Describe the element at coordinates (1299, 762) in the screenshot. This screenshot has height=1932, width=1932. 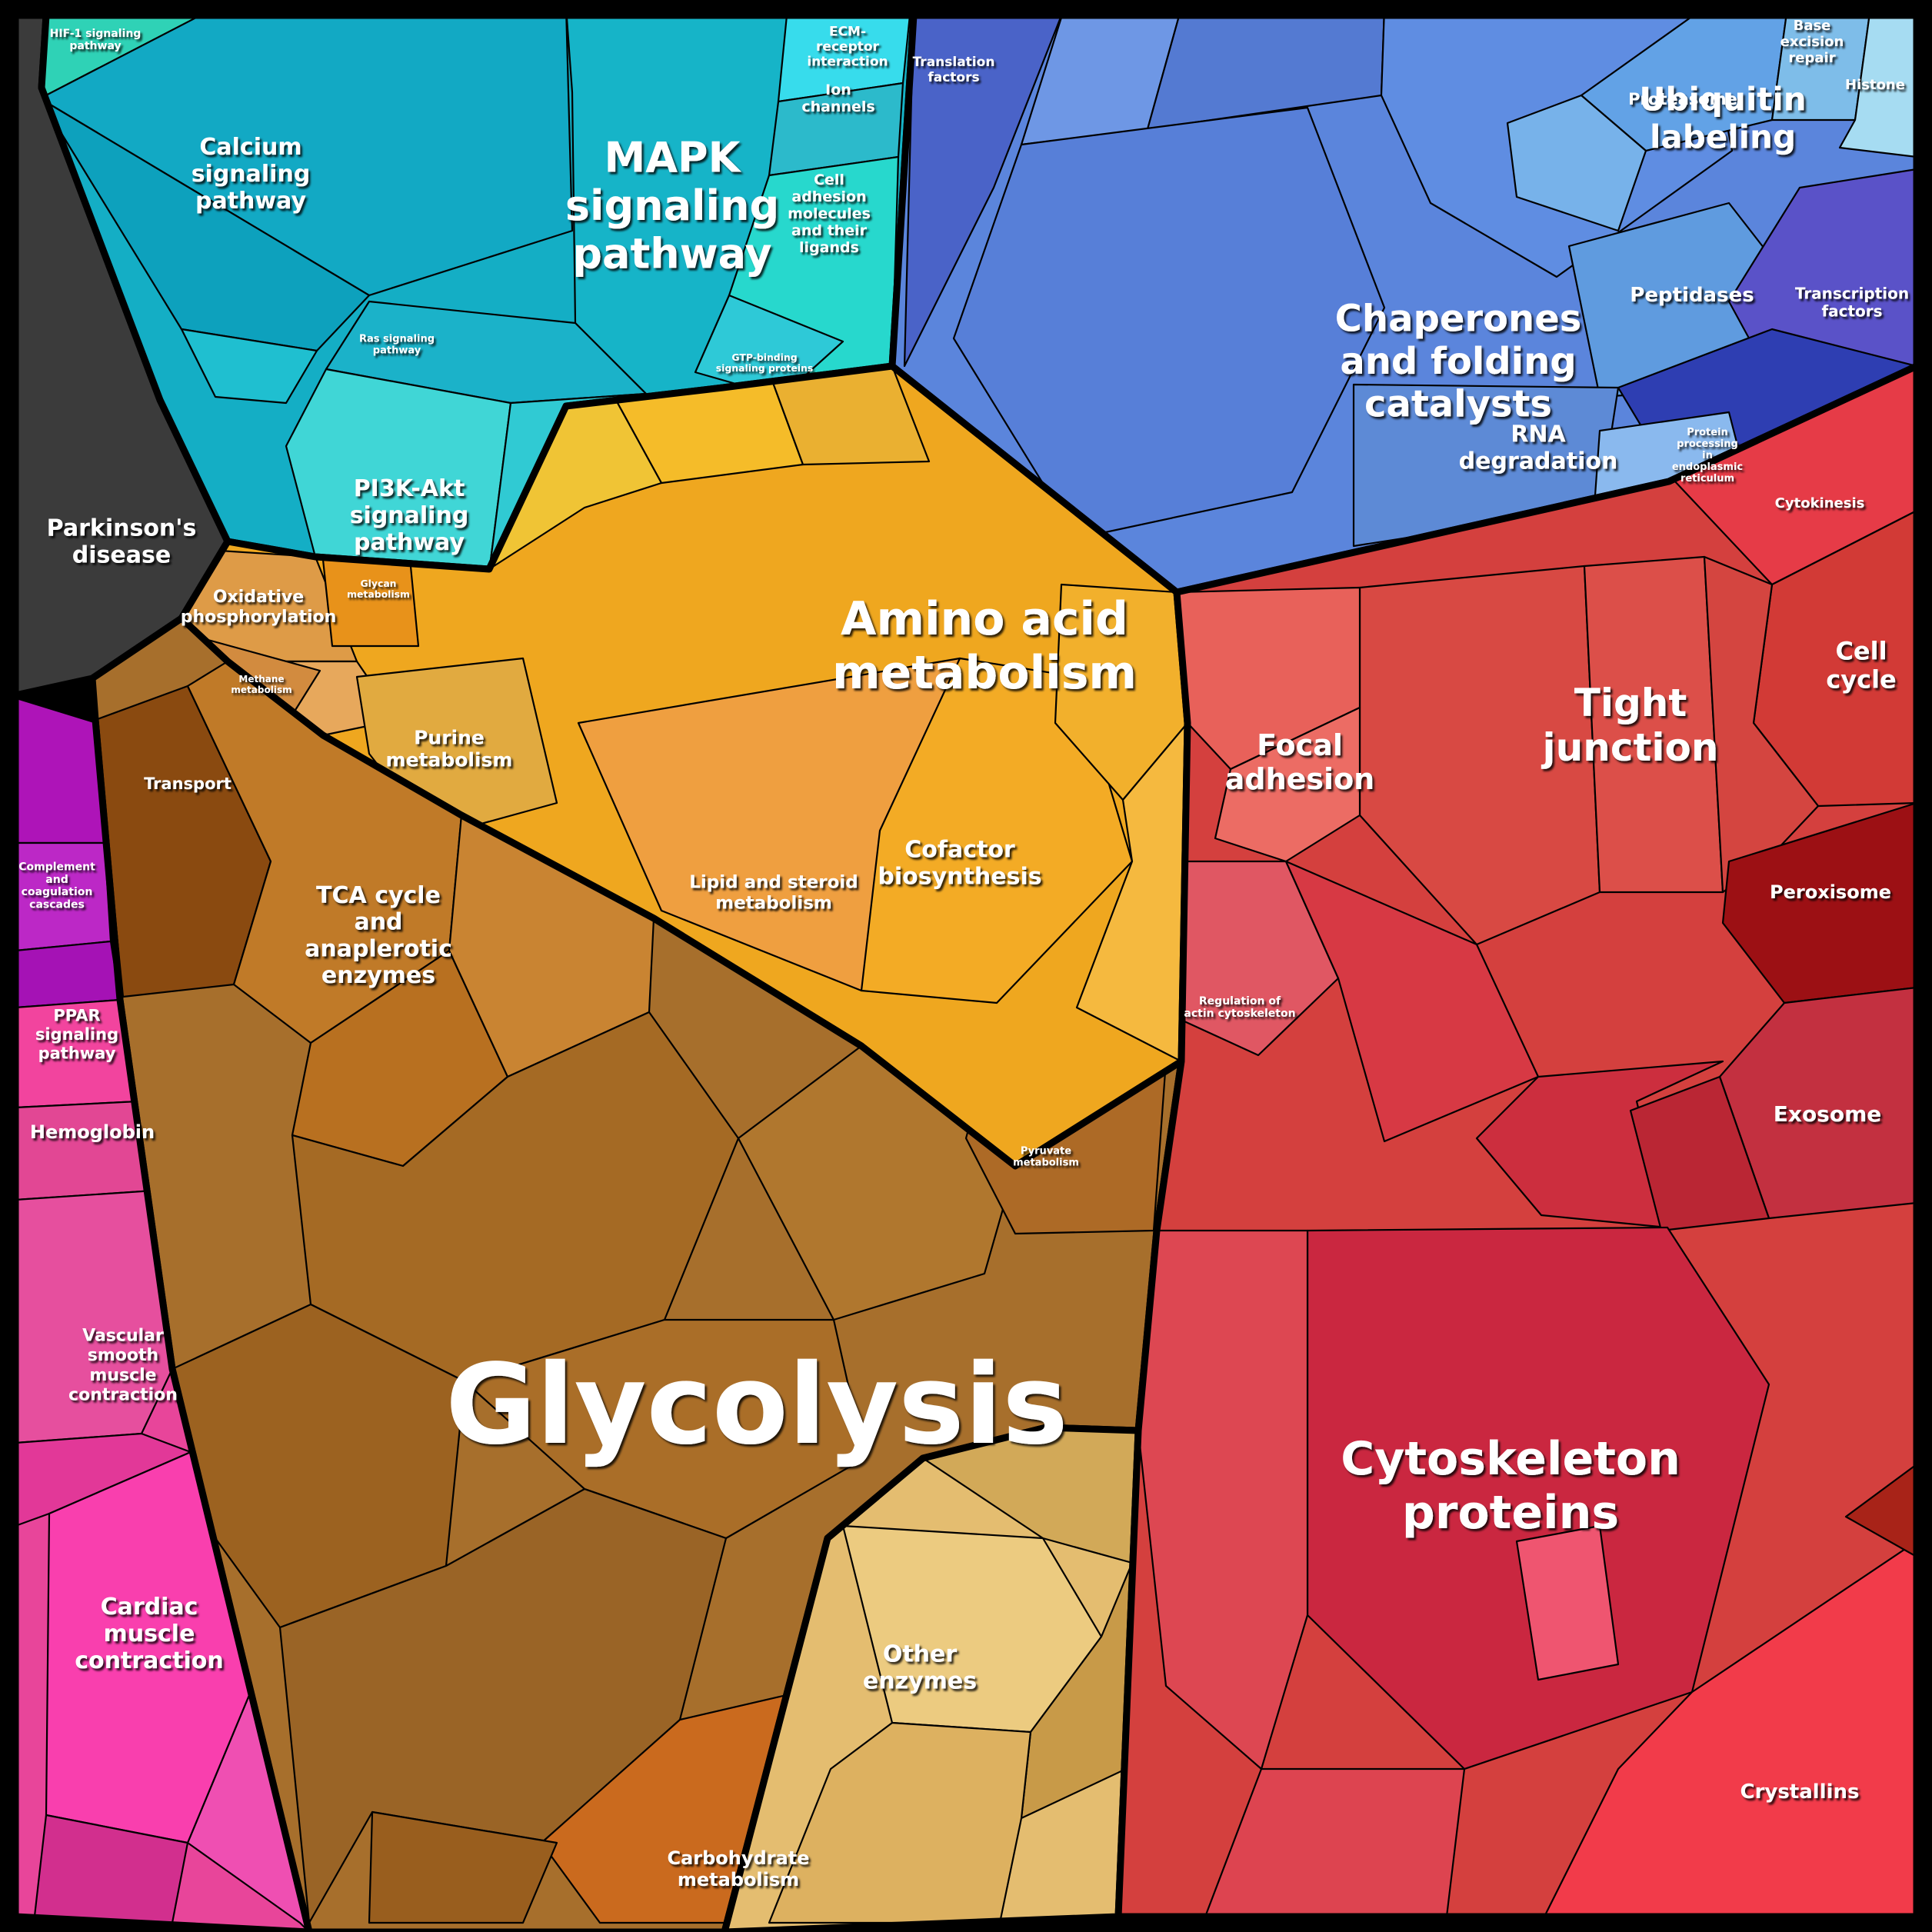
I see `label-focal: Focal adhesion` at that location.